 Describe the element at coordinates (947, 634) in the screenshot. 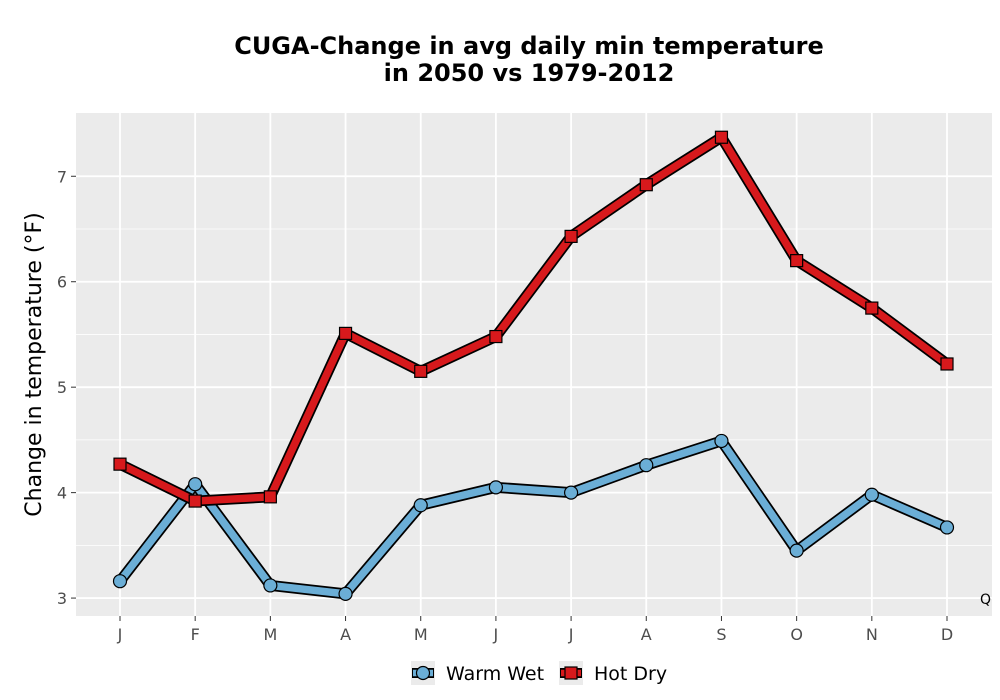

I see `x-tick-label: D` at that location.